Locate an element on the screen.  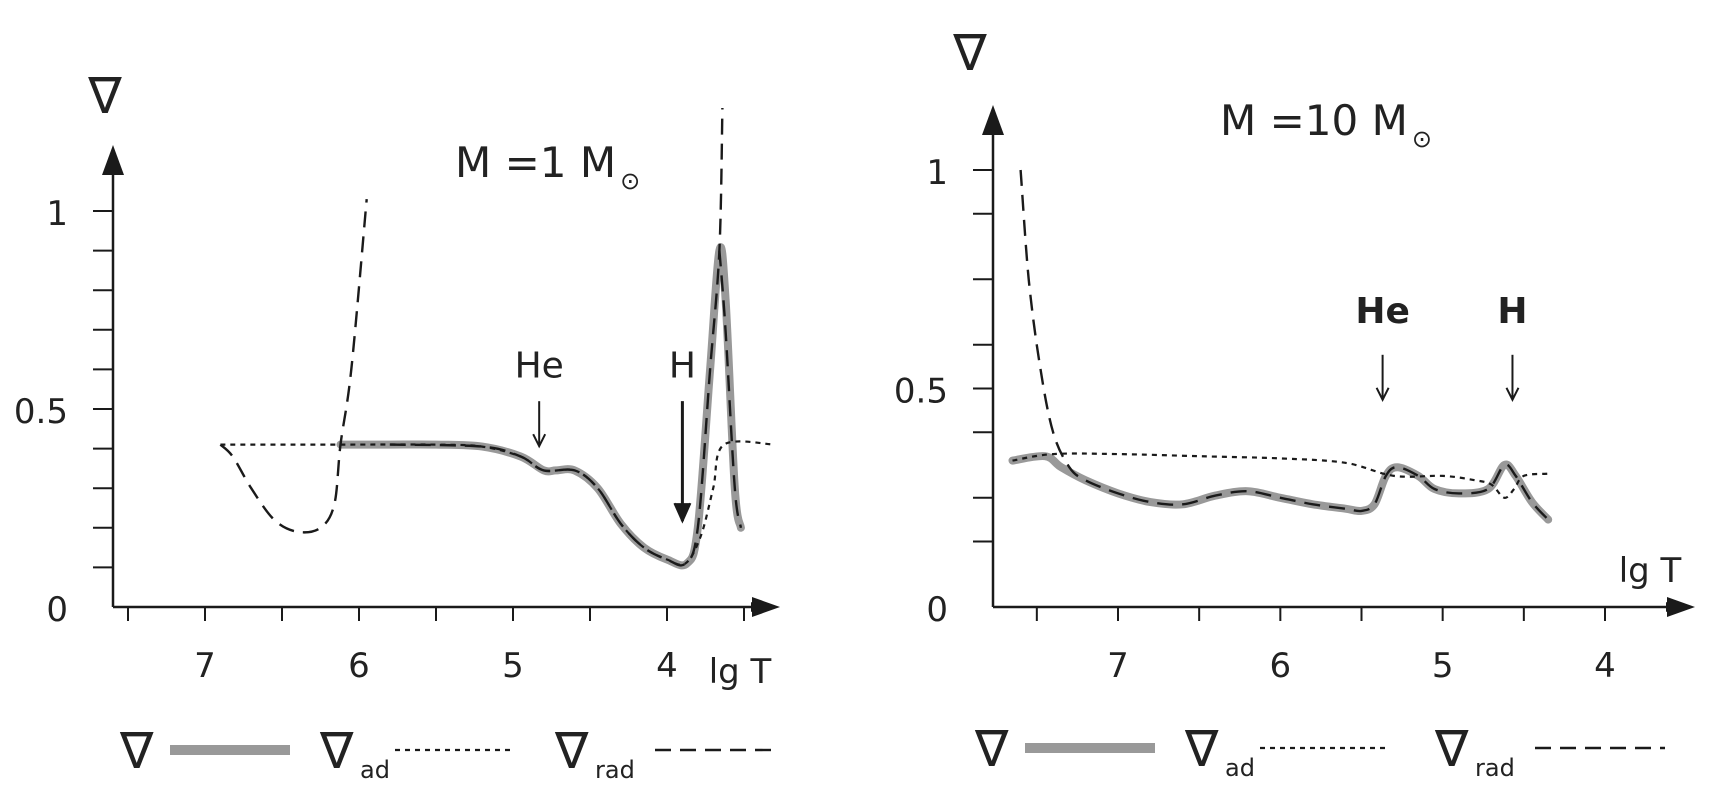
series-line-nabla is located at coordinates (1280, 488).